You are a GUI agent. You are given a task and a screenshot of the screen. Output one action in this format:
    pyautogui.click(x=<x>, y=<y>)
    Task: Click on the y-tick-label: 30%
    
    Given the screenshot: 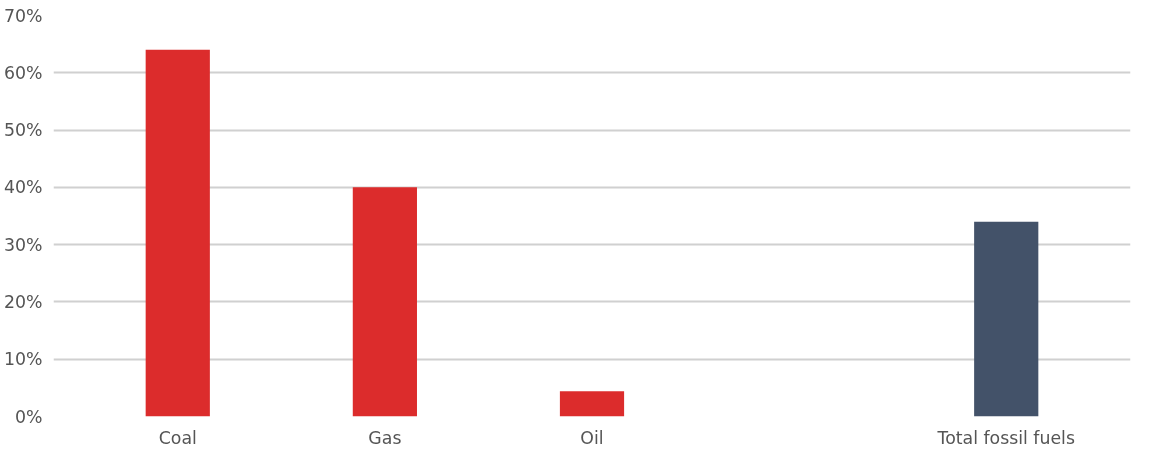 What is the action you would take?
    pyautogui.click(x=23, y=244)
    